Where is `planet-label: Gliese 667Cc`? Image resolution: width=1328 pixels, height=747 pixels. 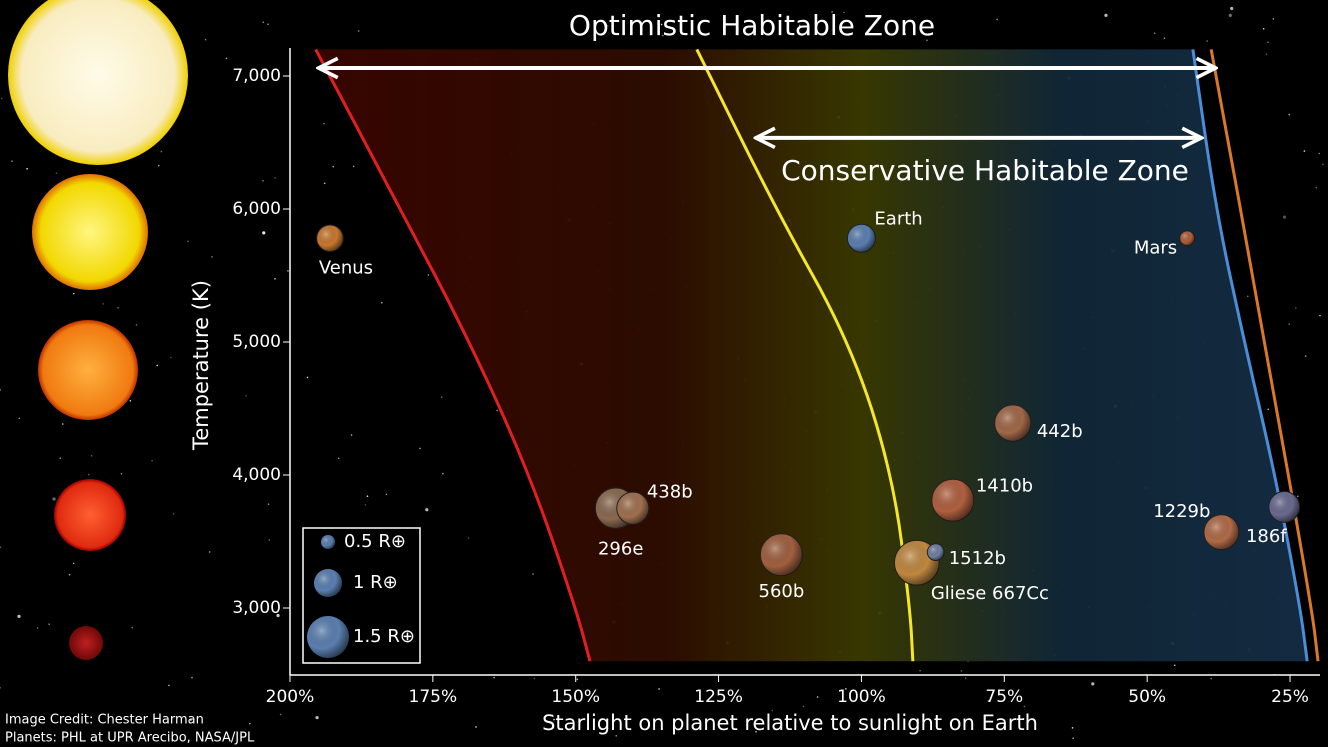 planet-label: Gliese 667Cc is located at coordinates (990, 593).